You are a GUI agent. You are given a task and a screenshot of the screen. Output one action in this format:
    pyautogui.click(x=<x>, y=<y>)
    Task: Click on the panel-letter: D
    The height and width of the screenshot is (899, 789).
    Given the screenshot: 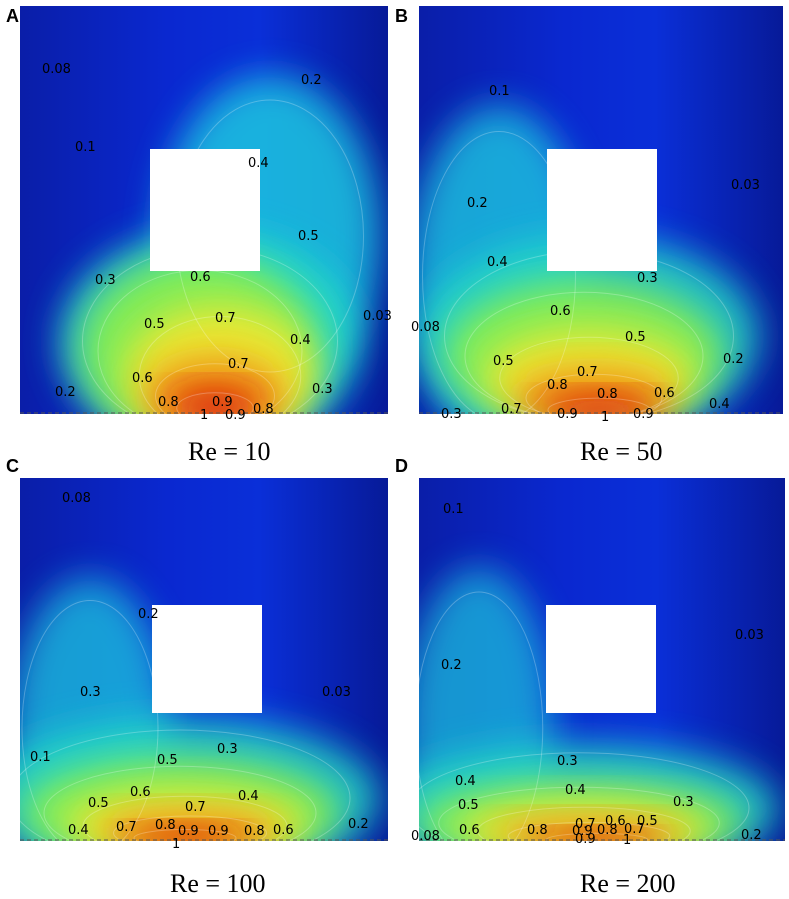 What is the action you would take?
    pyautogui.click(x=401, y=466)
    